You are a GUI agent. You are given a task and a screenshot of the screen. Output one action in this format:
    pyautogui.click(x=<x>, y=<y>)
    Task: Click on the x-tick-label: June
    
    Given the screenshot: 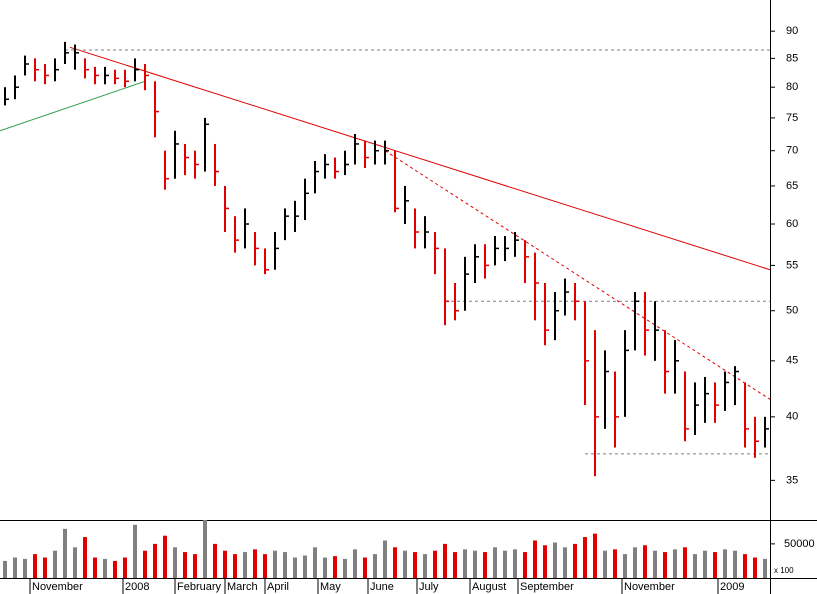 What is the action you would take?
    pyautogui.click(x=382, y=587)
    